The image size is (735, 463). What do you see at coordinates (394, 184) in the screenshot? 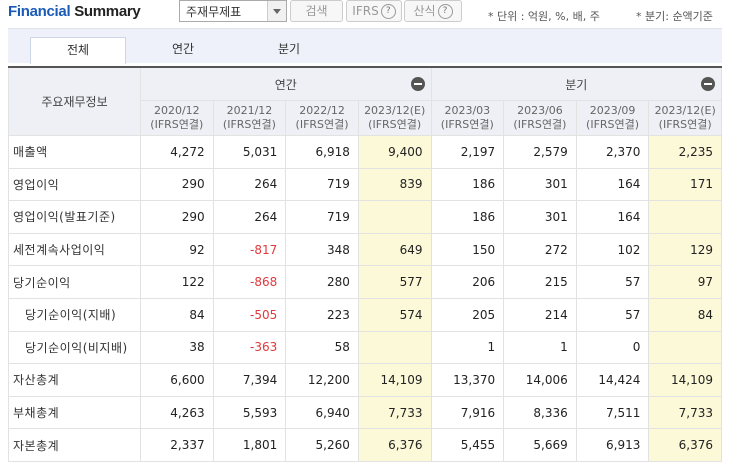
I see `value-cell: 839` at bounding box center [394, 184].